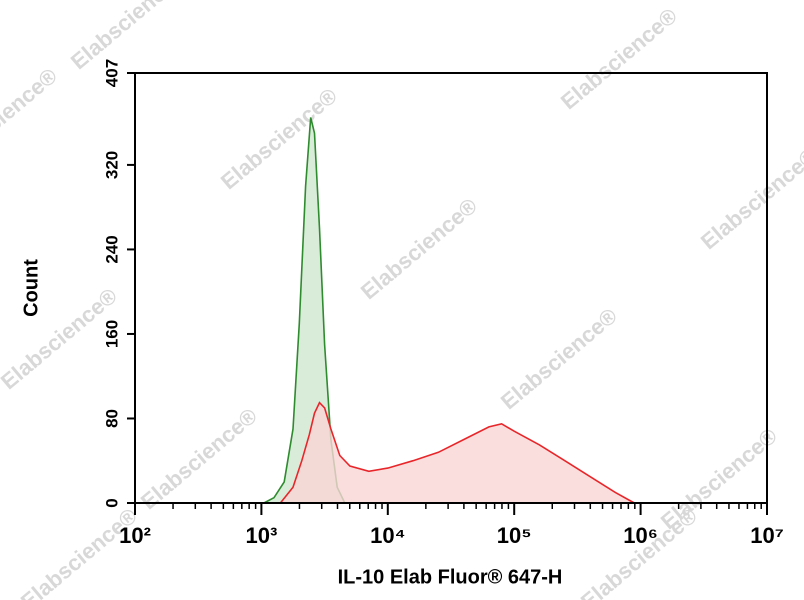 This screenshot has width=804, height=600. Describe the element at coordinates (640, 535) in the screenshot. I see `x-tick-label: 10⁶` at that location.